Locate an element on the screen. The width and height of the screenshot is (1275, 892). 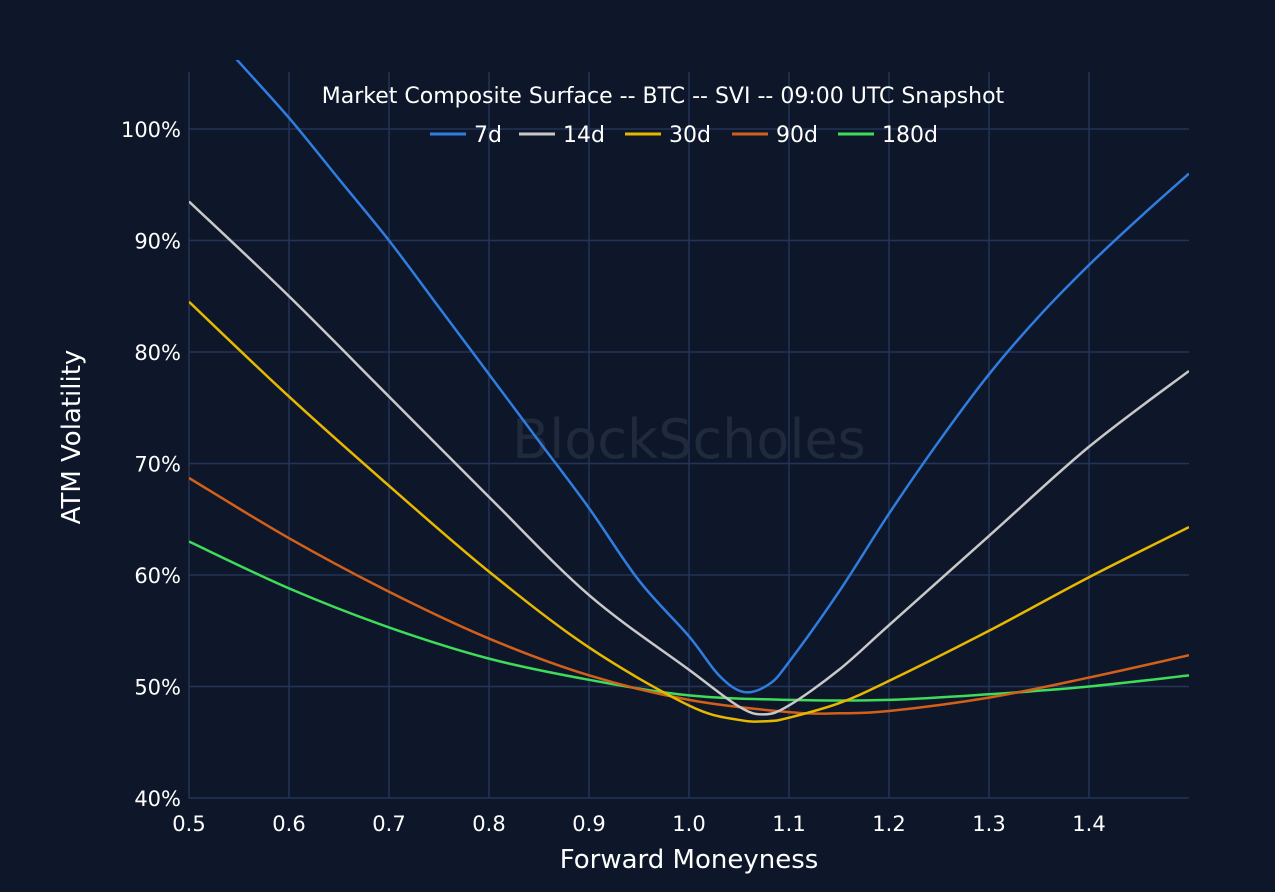
y-tick-label: 80% is located at coordinates (157, 353).